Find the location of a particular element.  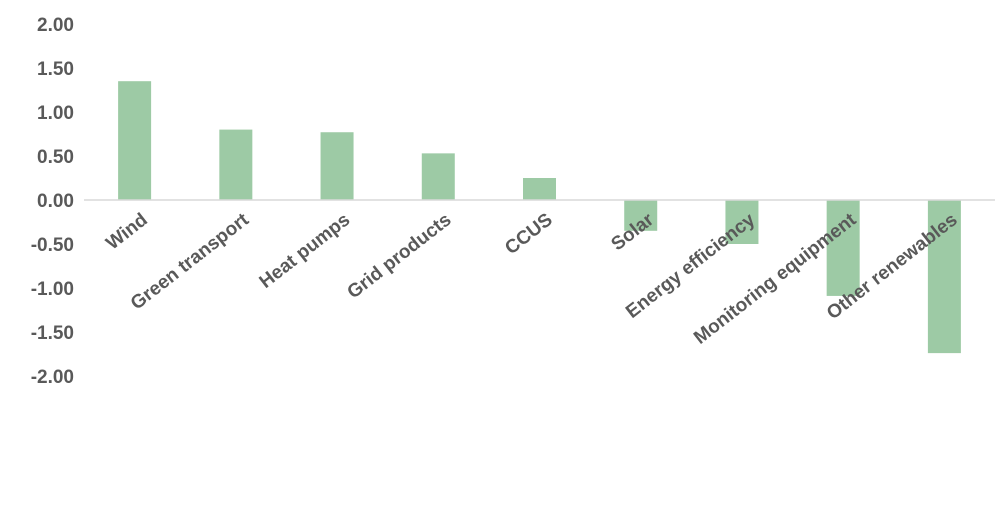

category-label: Wind is located at coordinates (126, 231).